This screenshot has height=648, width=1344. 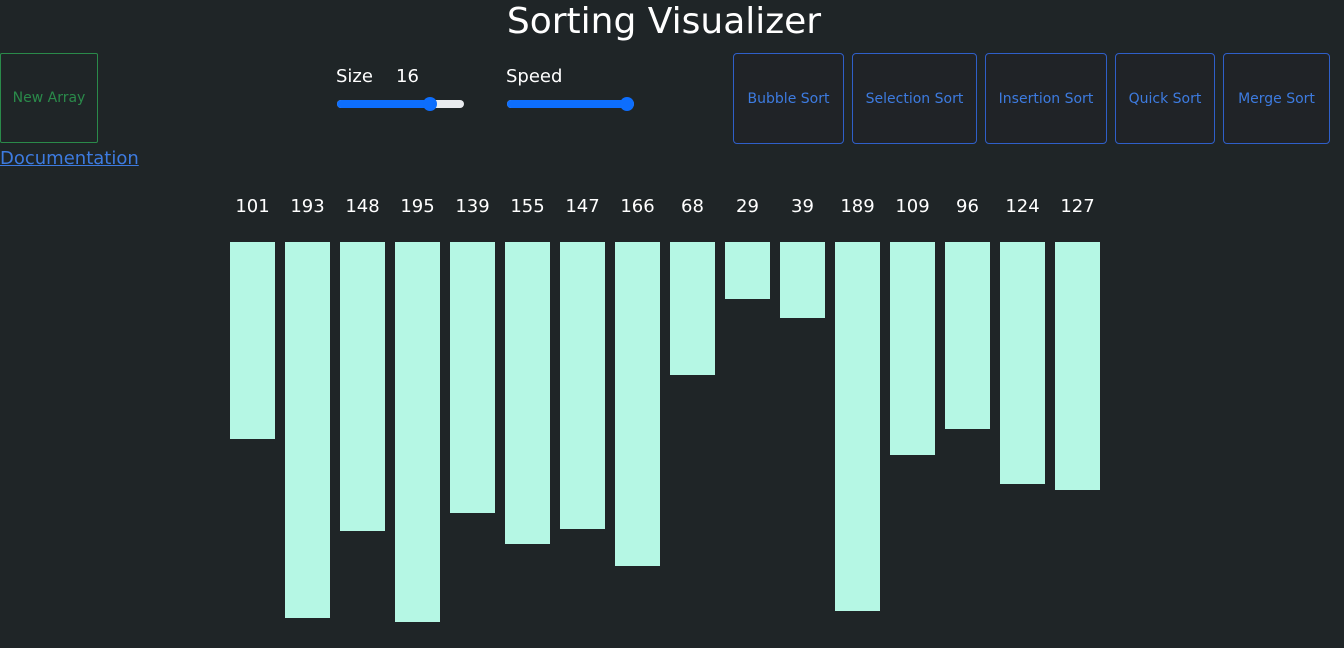 I want to click on speed-slider-fill, so click(x=567, y=104).